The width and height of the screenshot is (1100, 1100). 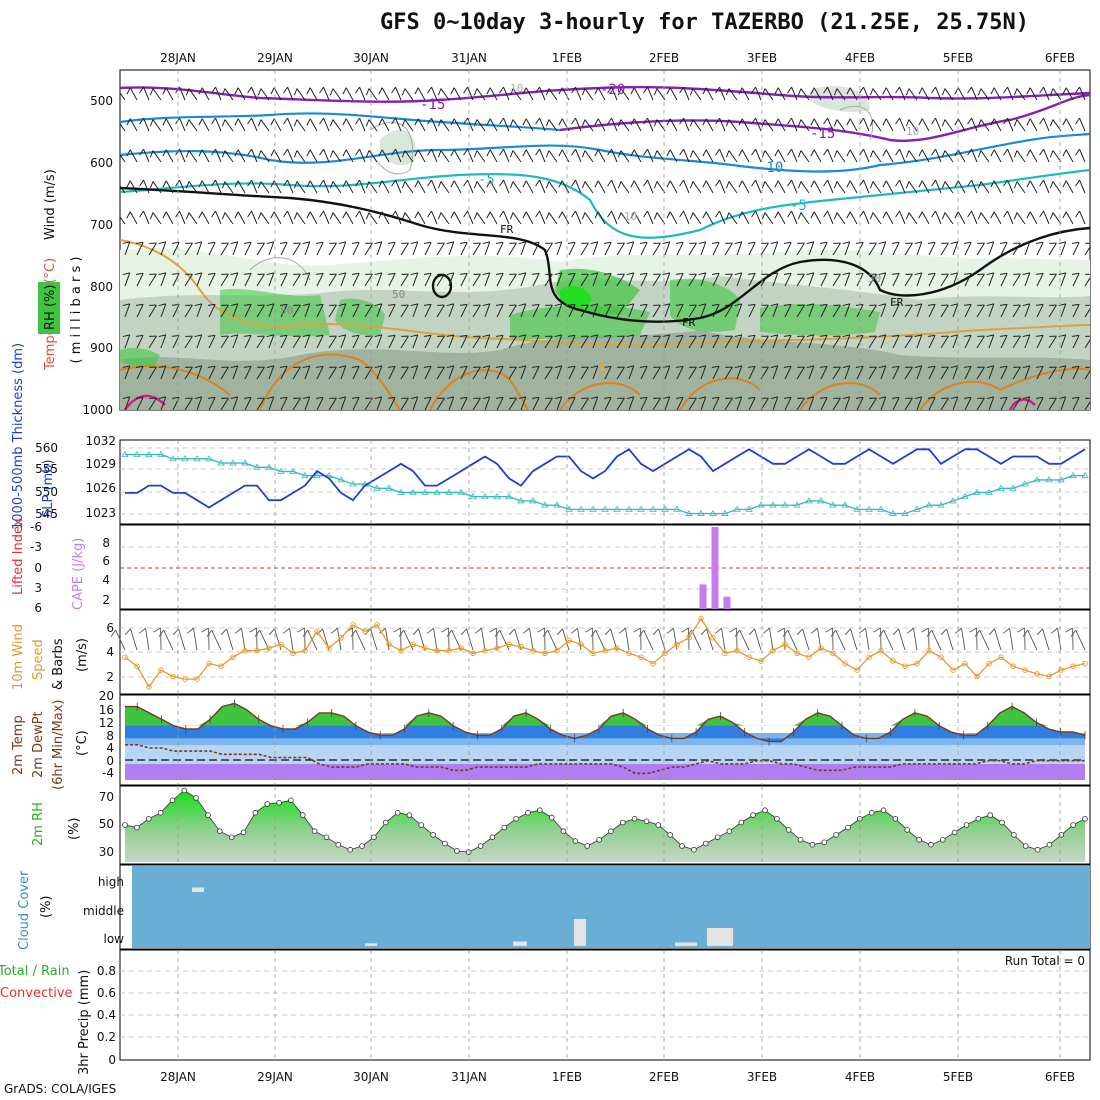 I want to click on temp-tick-12: 12, so click(x=106, y=723).